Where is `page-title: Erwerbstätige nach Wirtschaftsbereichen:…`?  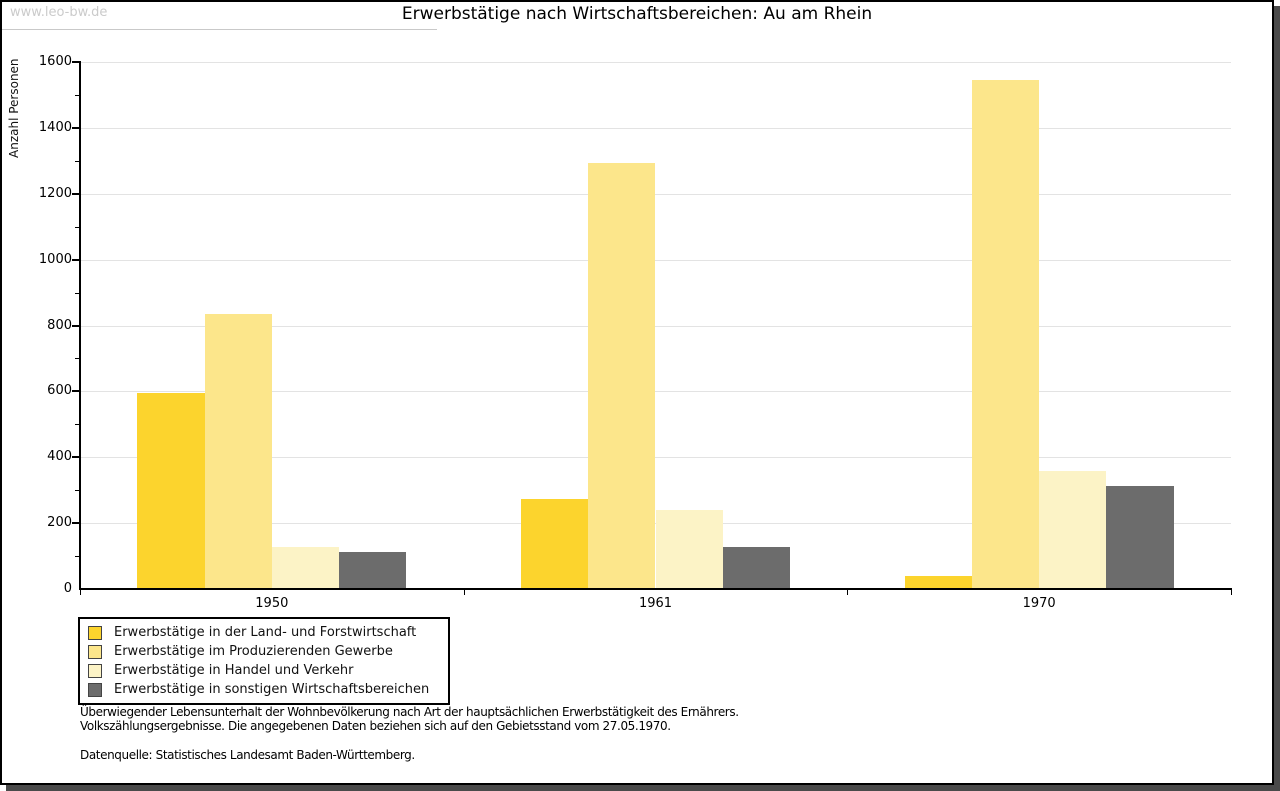
page-title: Erwerbstätige nach Wirtschaftsbereichen:… is located at coordinates (637, 14).